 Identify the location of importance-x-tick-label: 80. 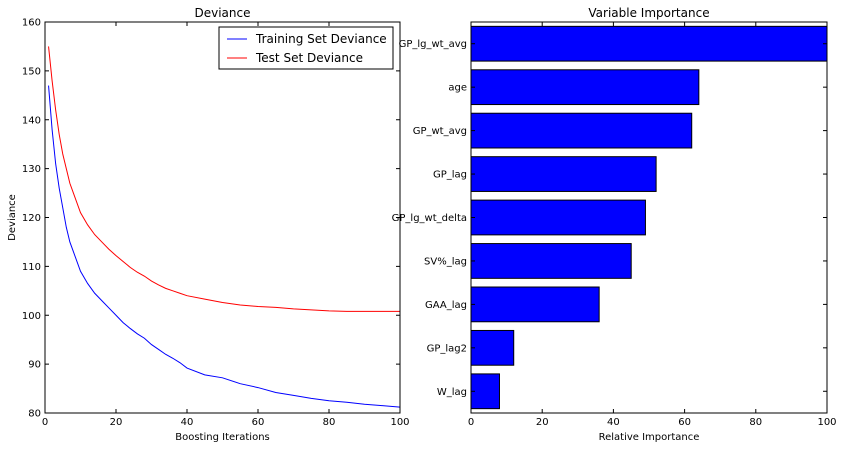
(755, 422).